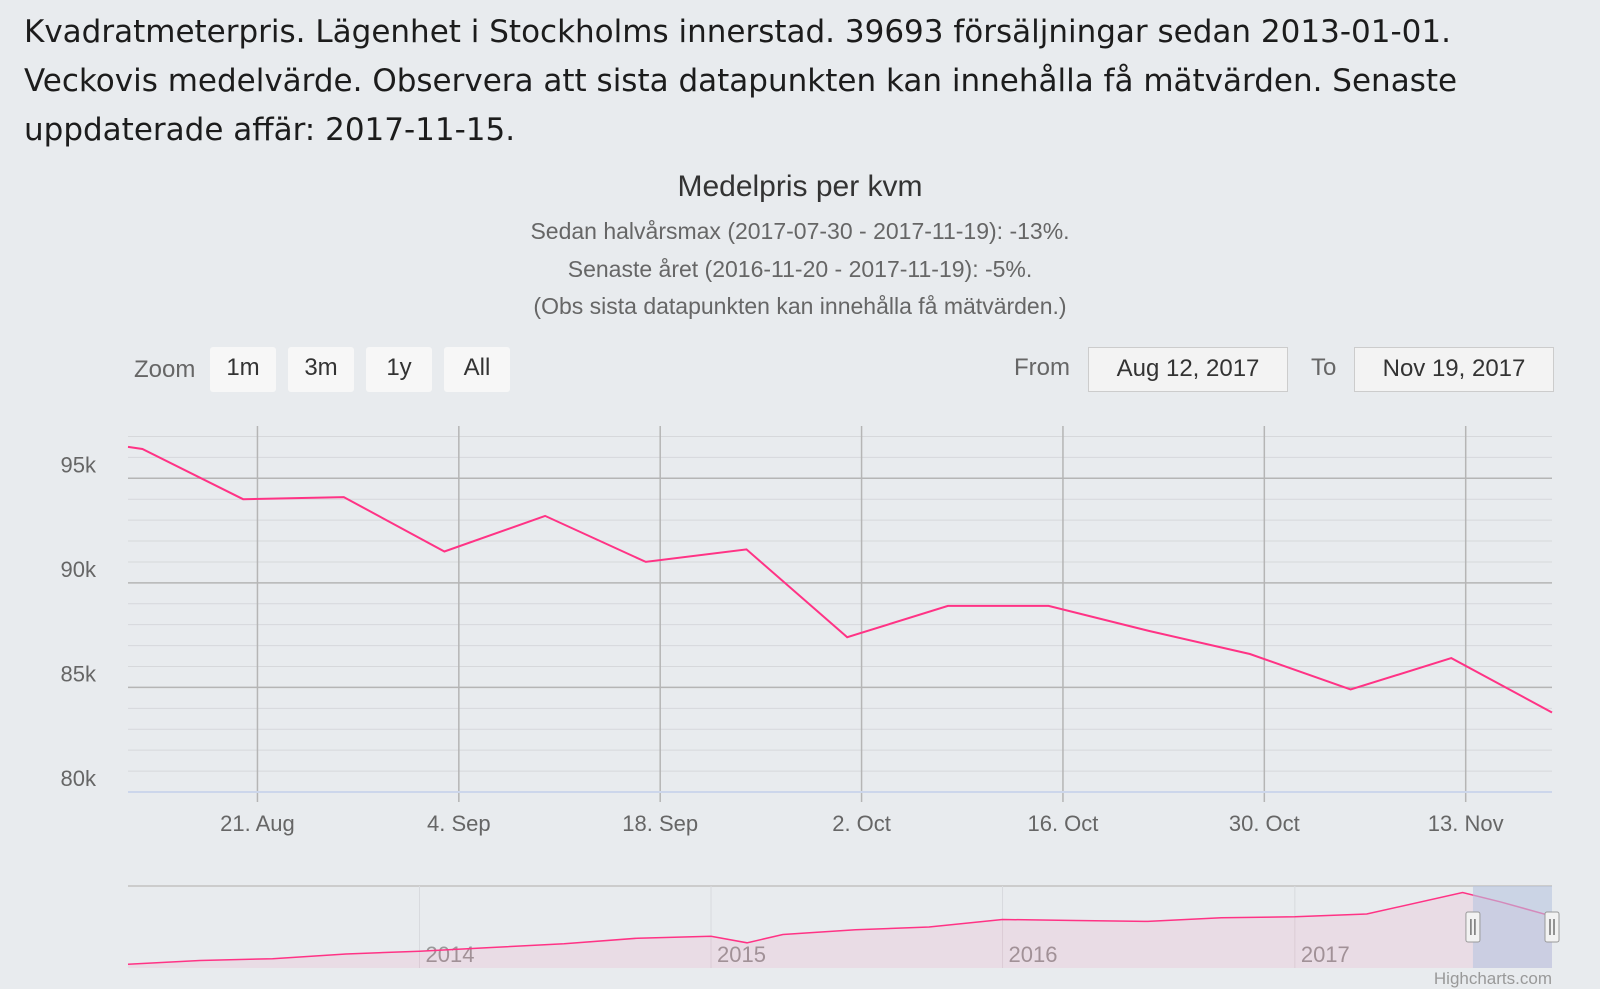 The width and height of the screenshot is (1600, 989). Describe the element at coordinates (1466, 823) in the screenshot. I see `x-tick-label: 13. Nov` at that location.